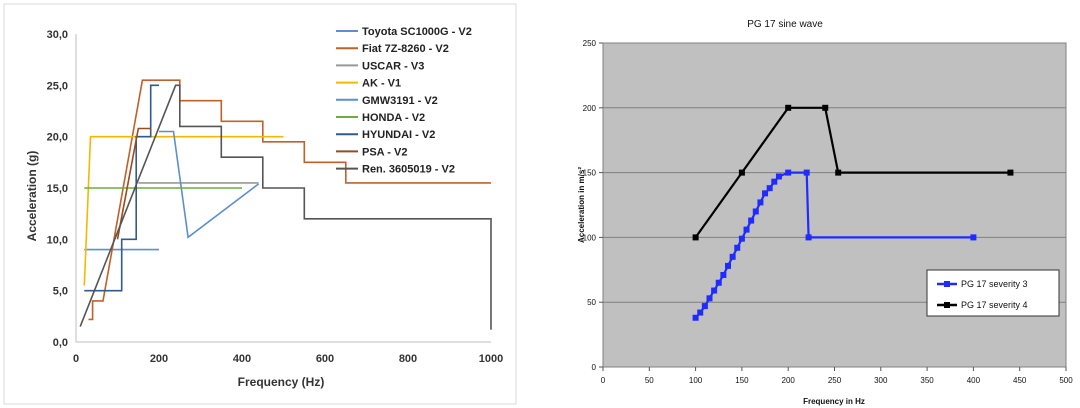 The width and height of the screenshot is (1080, 408). I want to click on right-y-axis-label: Acceleration in m/s², so click(581, 205).